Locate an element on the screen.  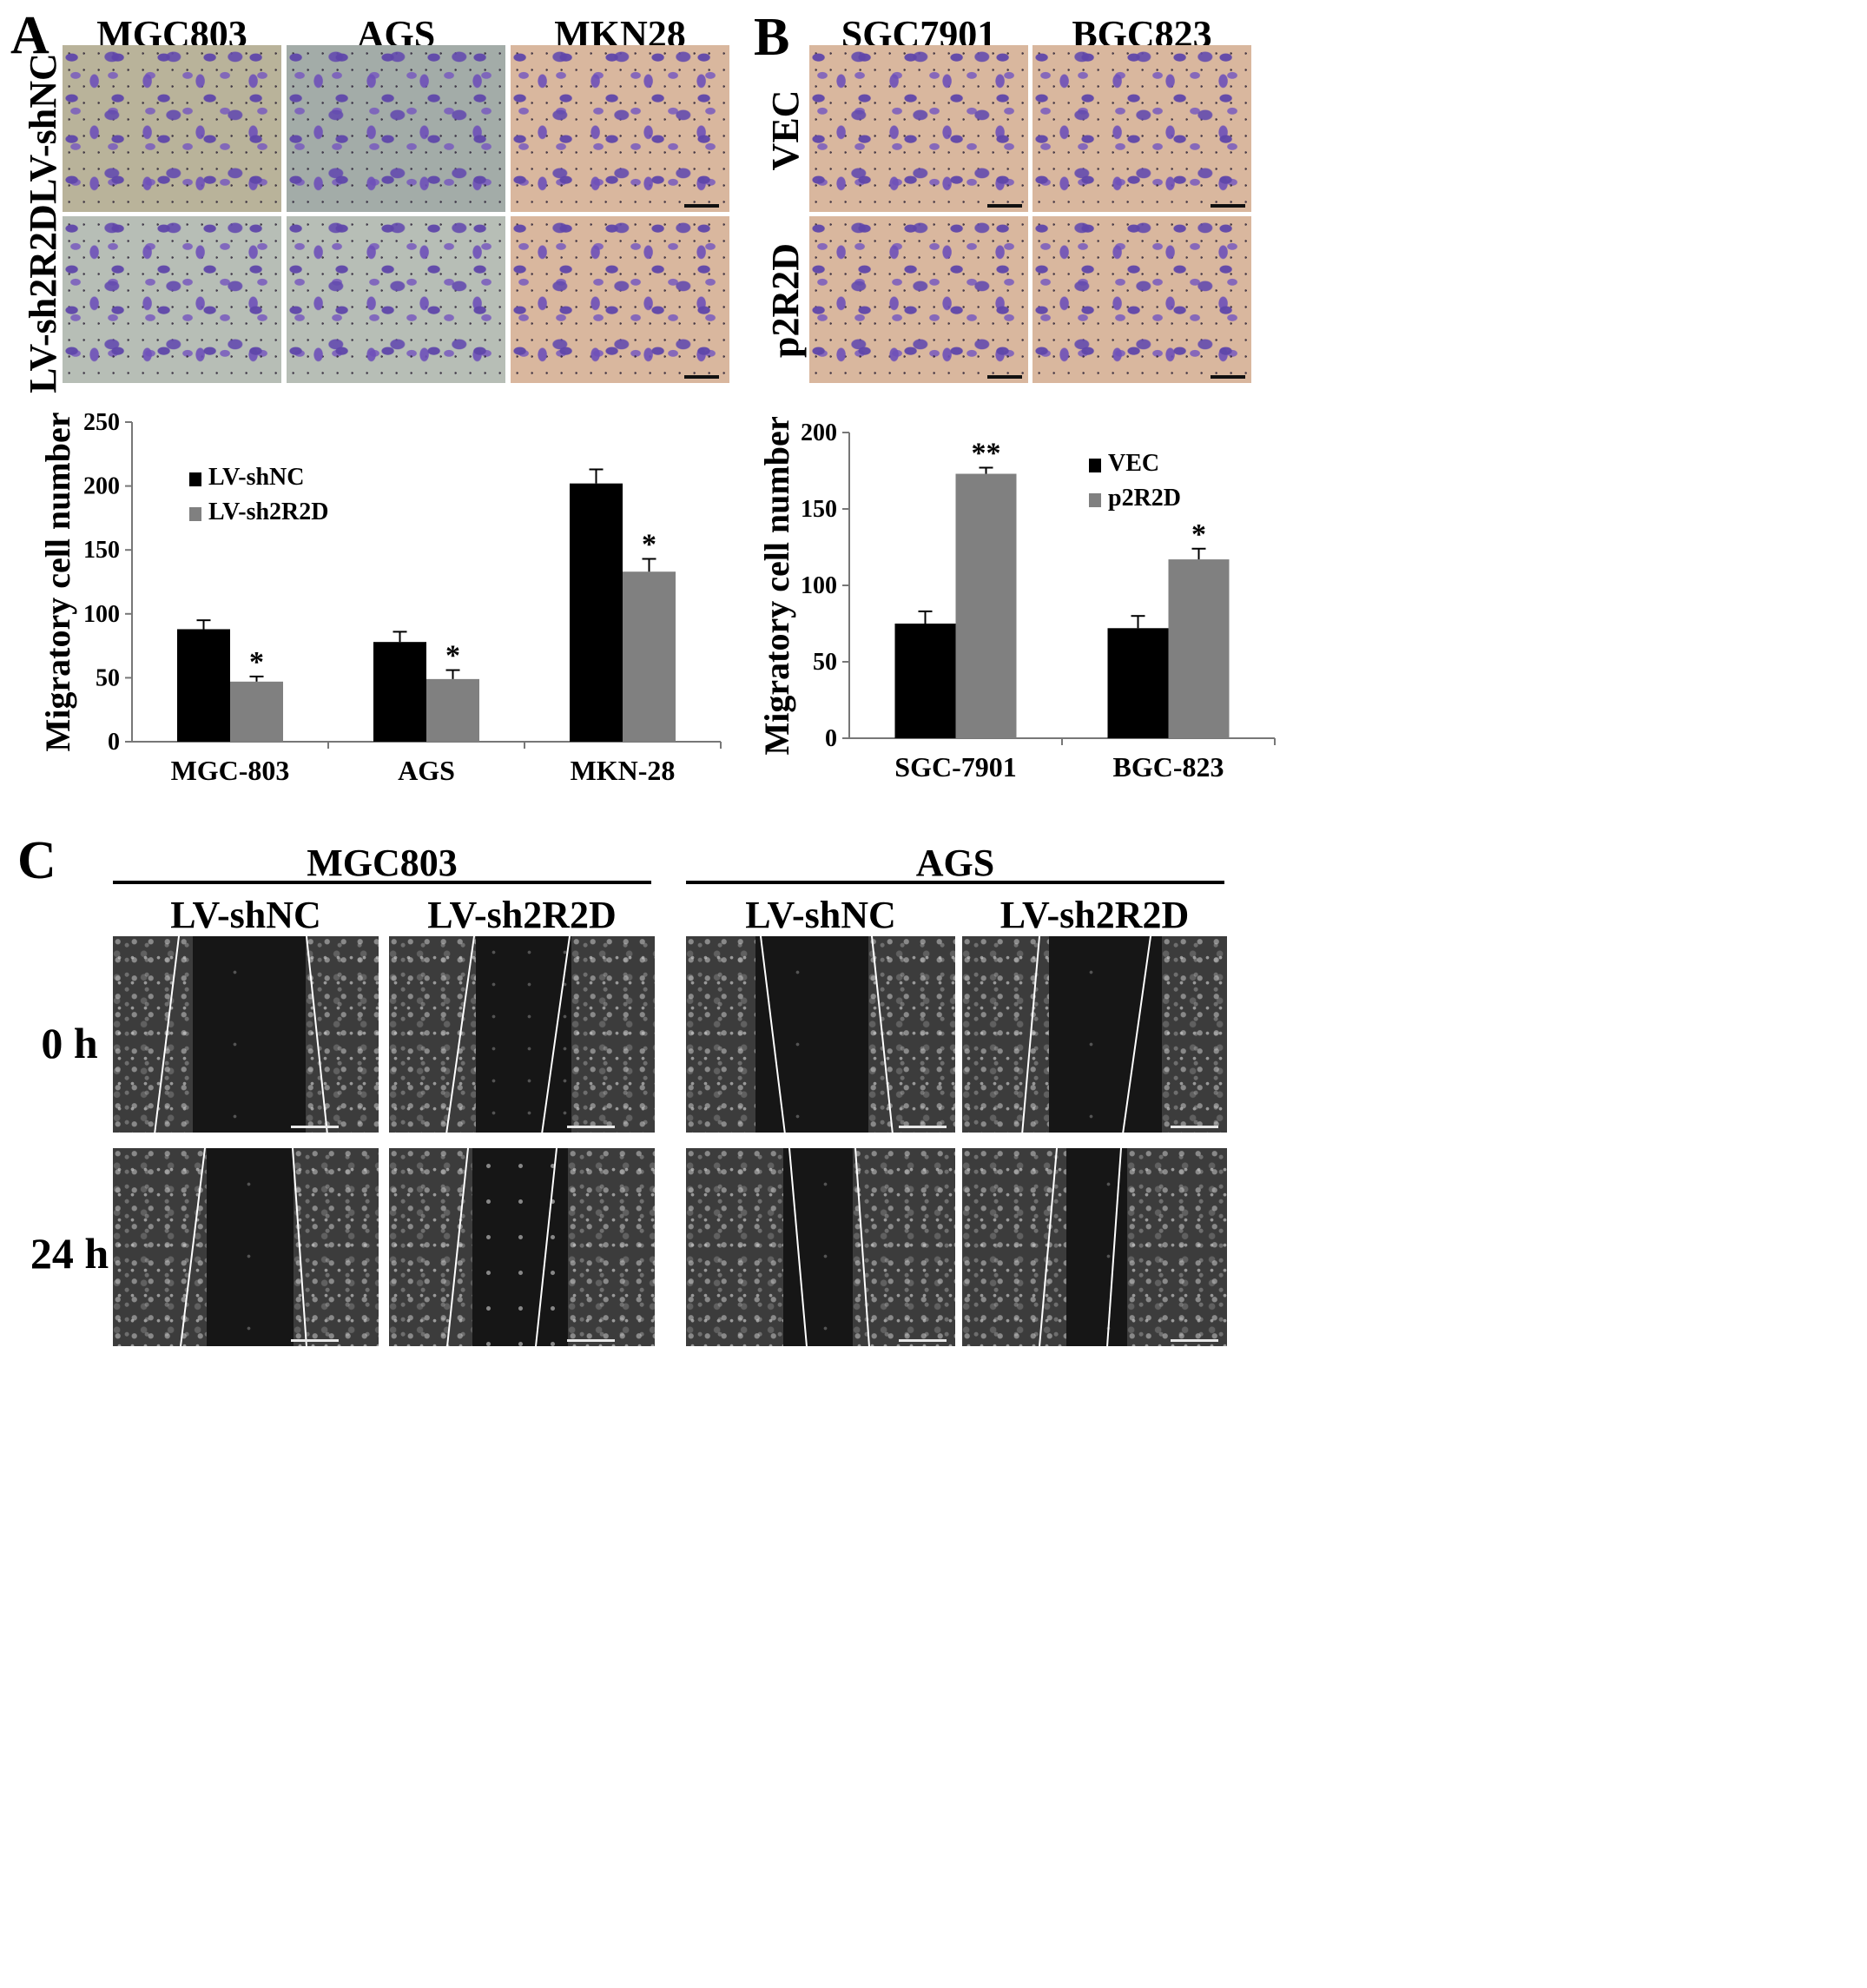
y-tick-label: 250 is located at coordinates (102, 422).